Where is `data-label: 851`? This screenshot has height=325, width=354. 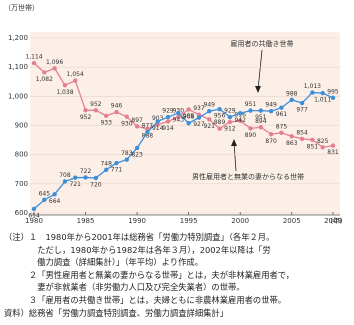
data-label: 851 is located at coordinates (313, 146).